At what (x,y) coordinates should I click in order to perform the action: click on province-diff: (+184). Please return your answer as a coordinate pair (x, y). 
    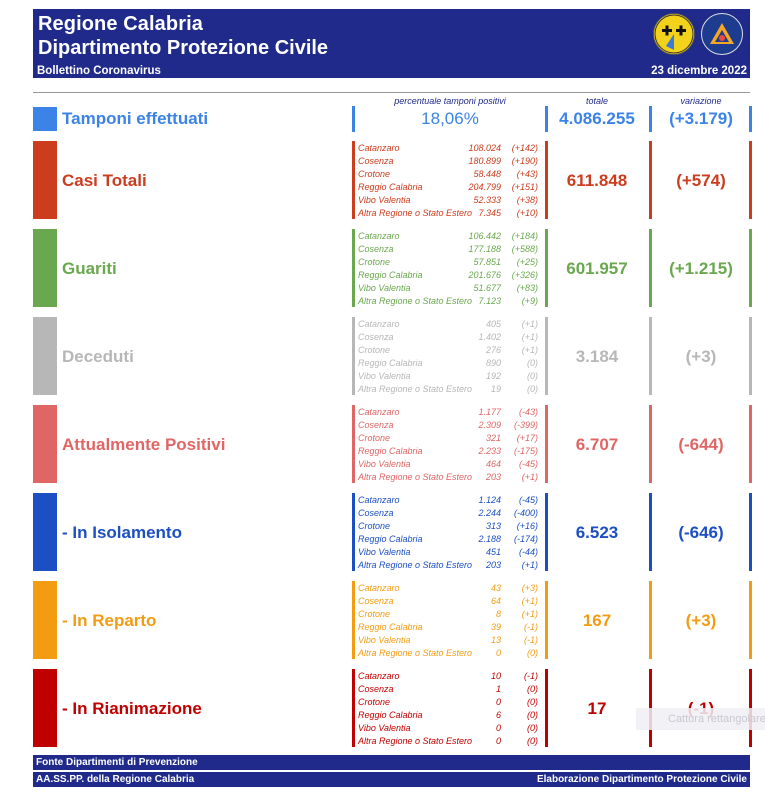
    Looking at the image, I should click on (524, 236).